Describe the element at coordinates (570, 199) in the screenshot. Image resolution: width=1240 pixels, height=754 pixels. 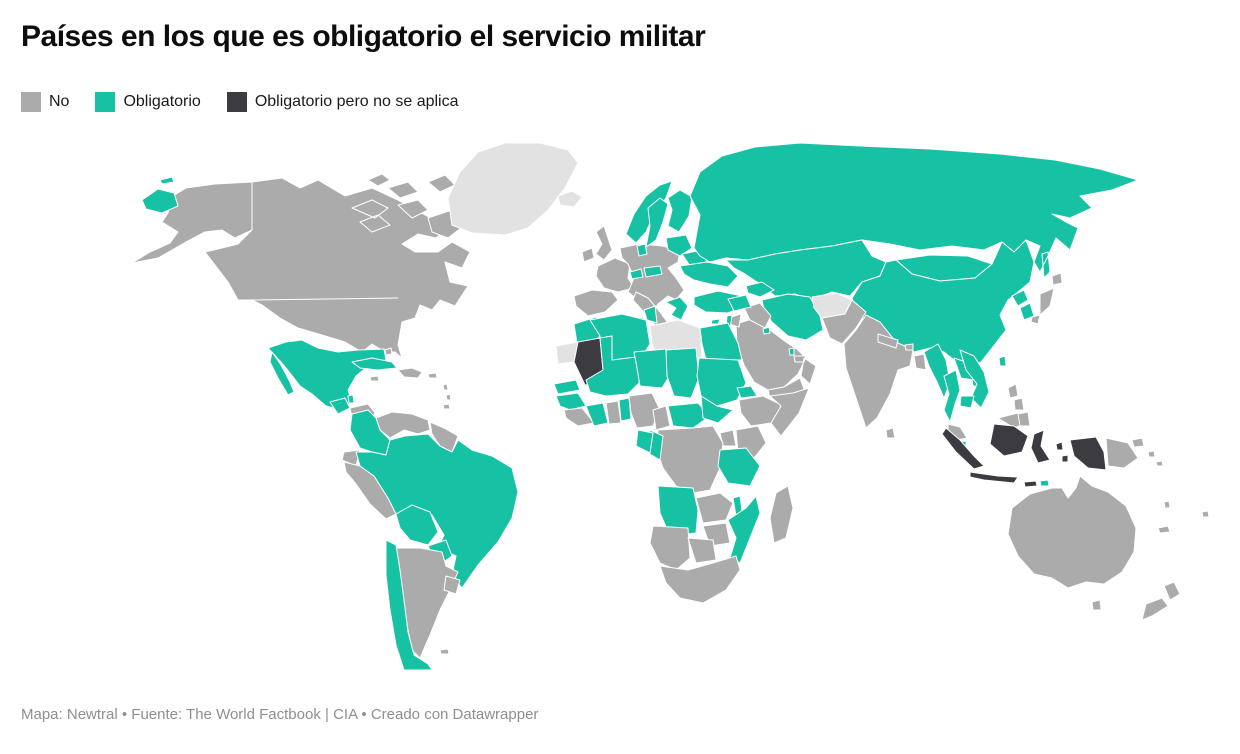
I see `region-iceland` at that location.